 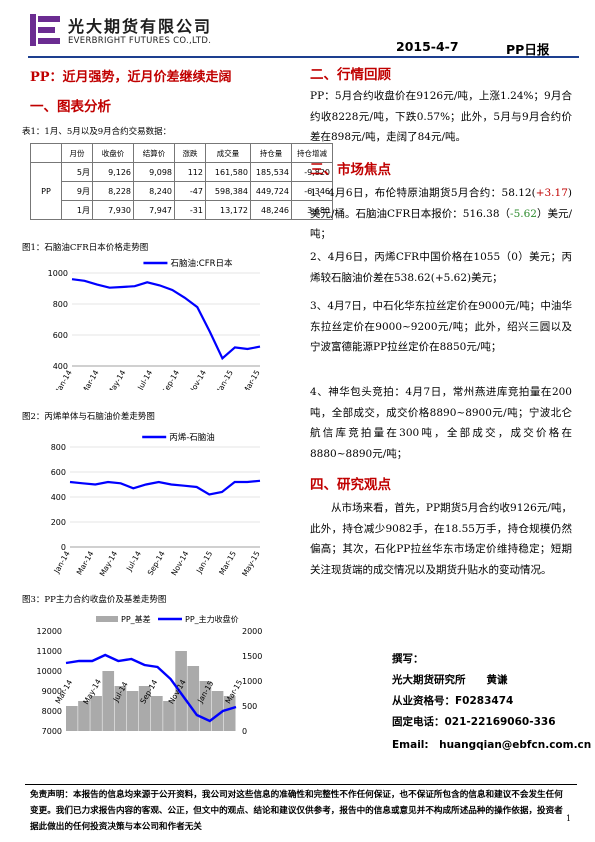 I want to click on y2-tick-label: 2000, so click(x=252, y=631).